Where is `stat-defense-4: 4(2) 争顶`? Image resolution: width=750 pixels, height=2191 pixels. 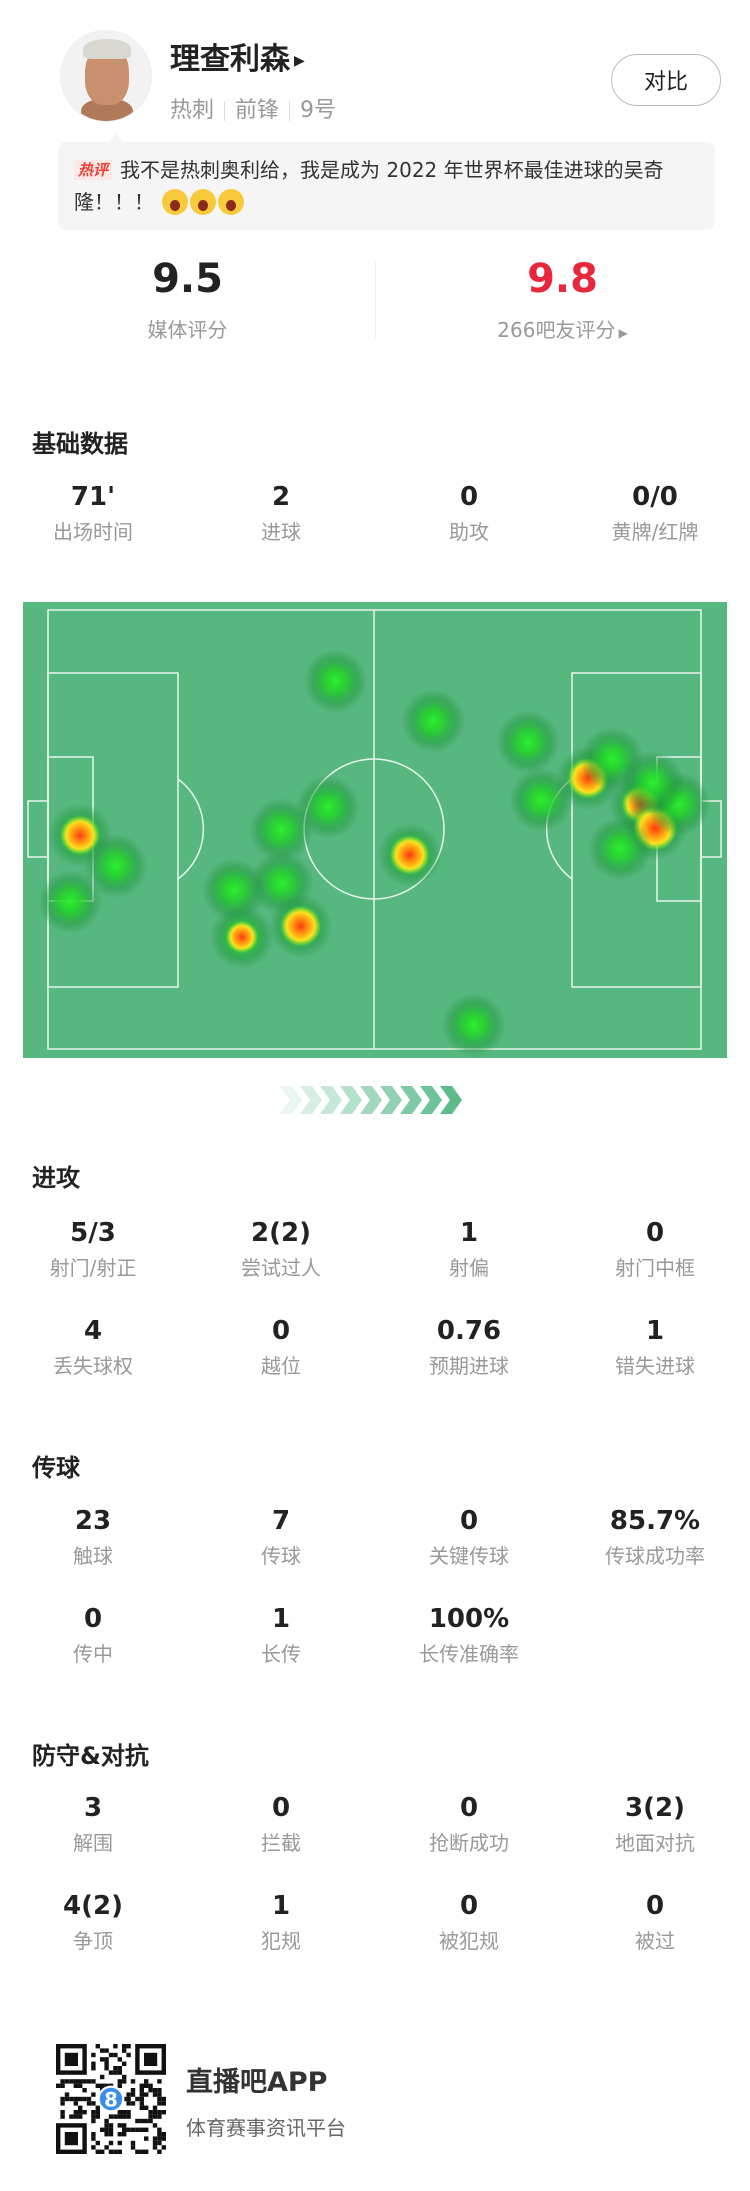
stat-defense-4: 4(2) 争顶 is located at coordinates (93, 1922).